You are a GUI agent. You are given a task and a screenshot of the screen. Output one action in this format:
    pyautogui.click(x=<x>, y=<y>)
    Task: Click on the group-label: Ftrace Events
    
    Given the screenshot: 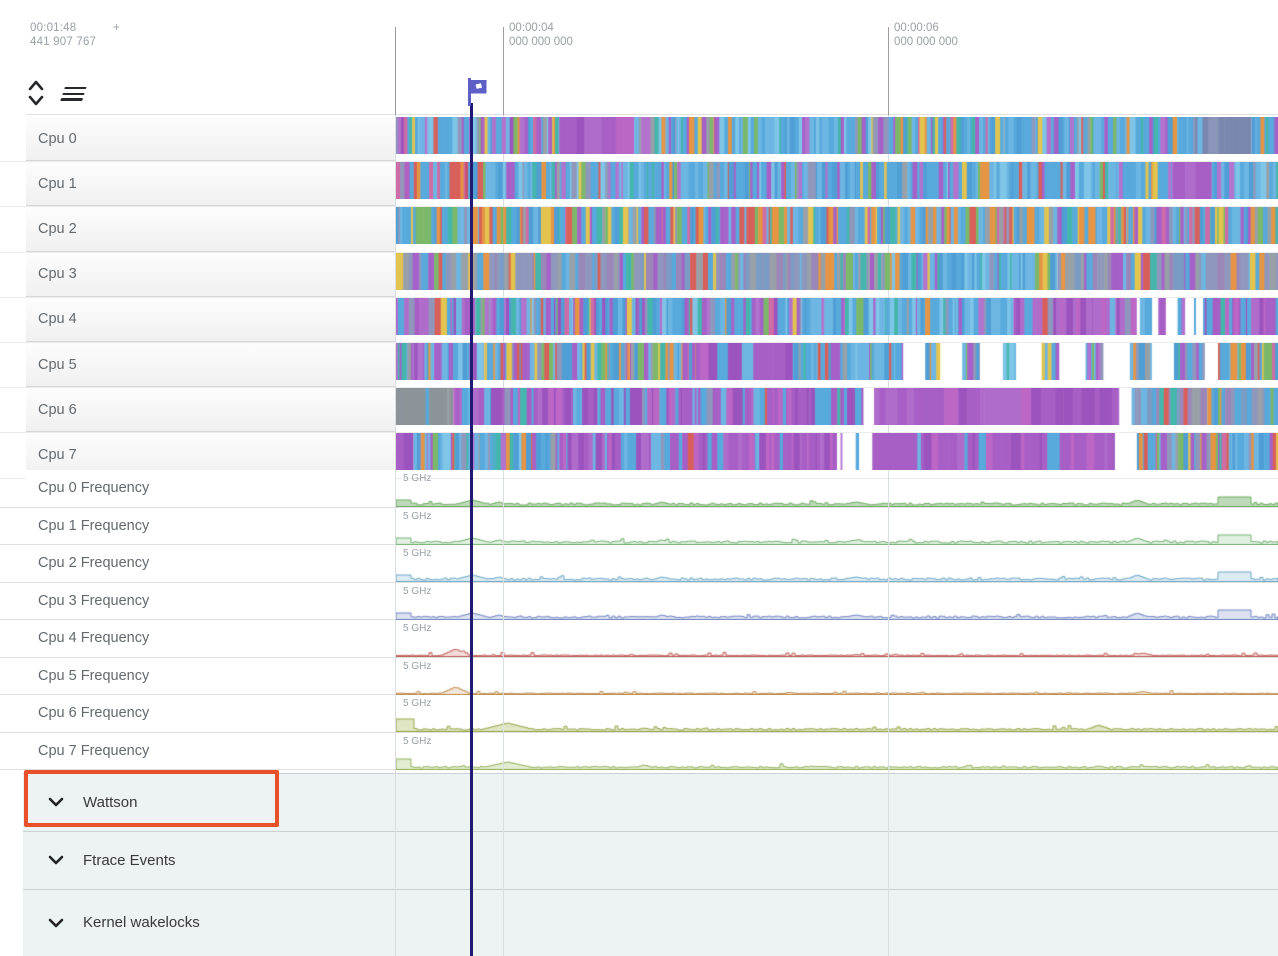 What is the action you would take?
    pyautogui.click(x=129, y=860)
    